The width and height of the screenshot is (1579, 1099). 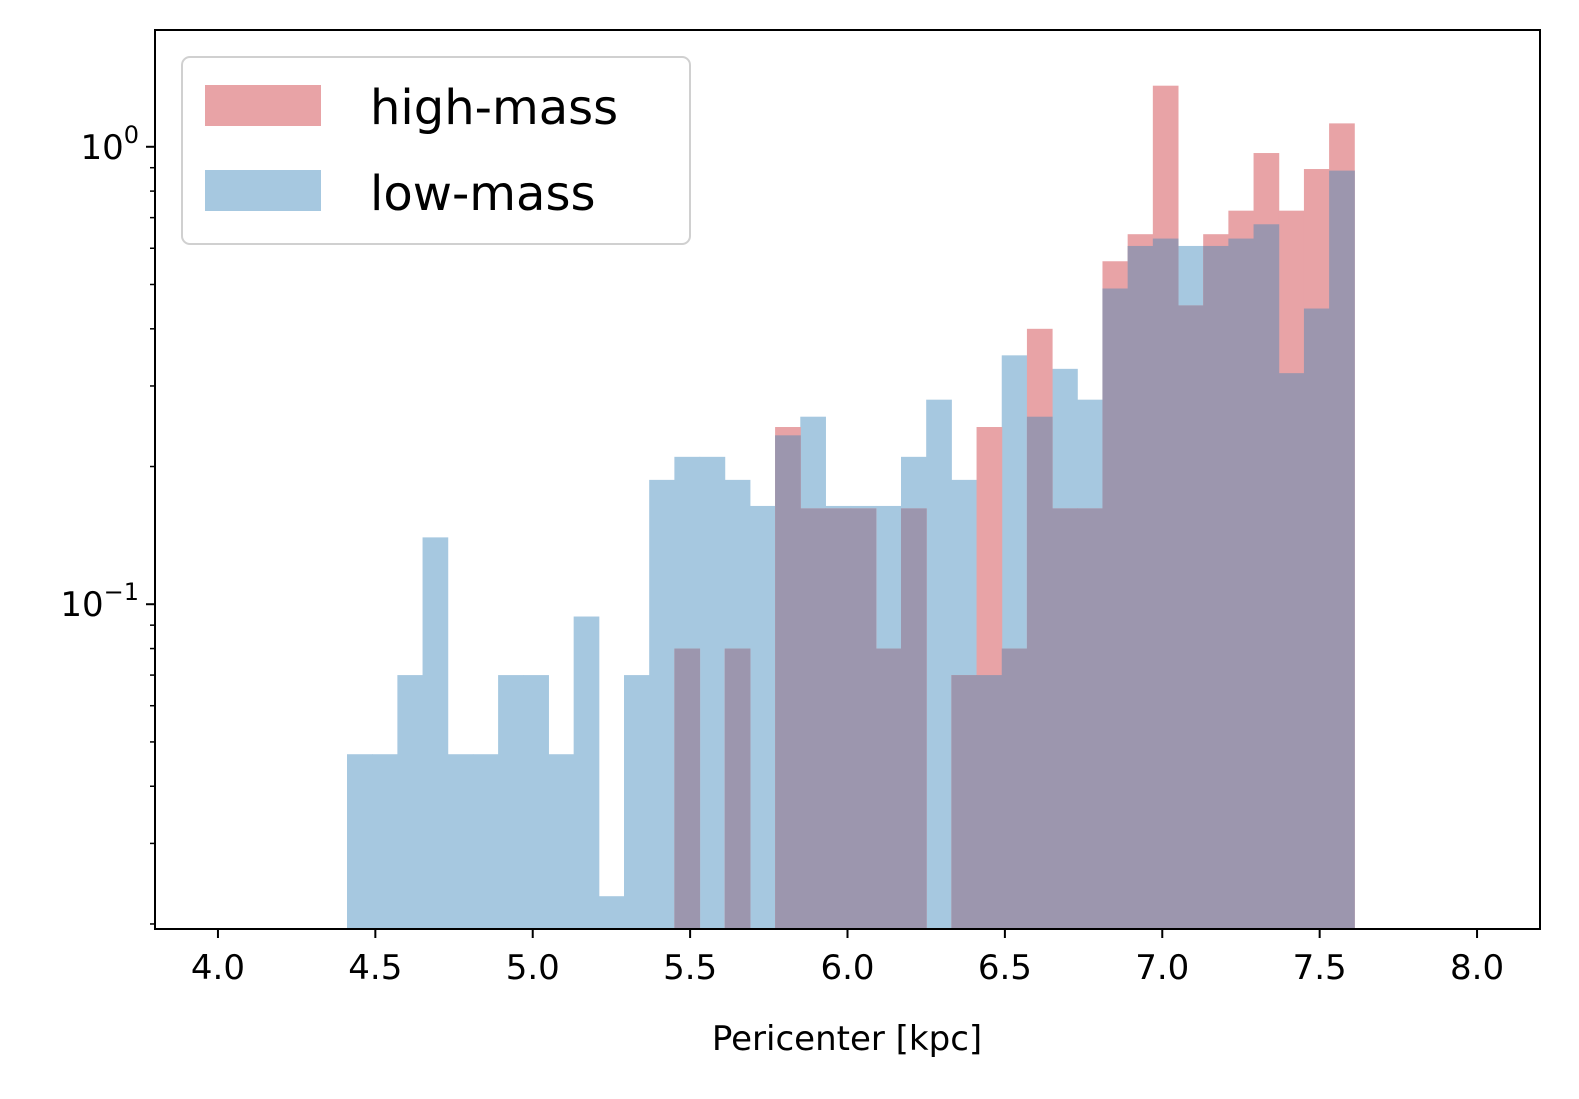 What do you see at coordinates (436, 150) in the screenshot?
I see `legend: high-mass low-mass` at bounding box center [436, 150].